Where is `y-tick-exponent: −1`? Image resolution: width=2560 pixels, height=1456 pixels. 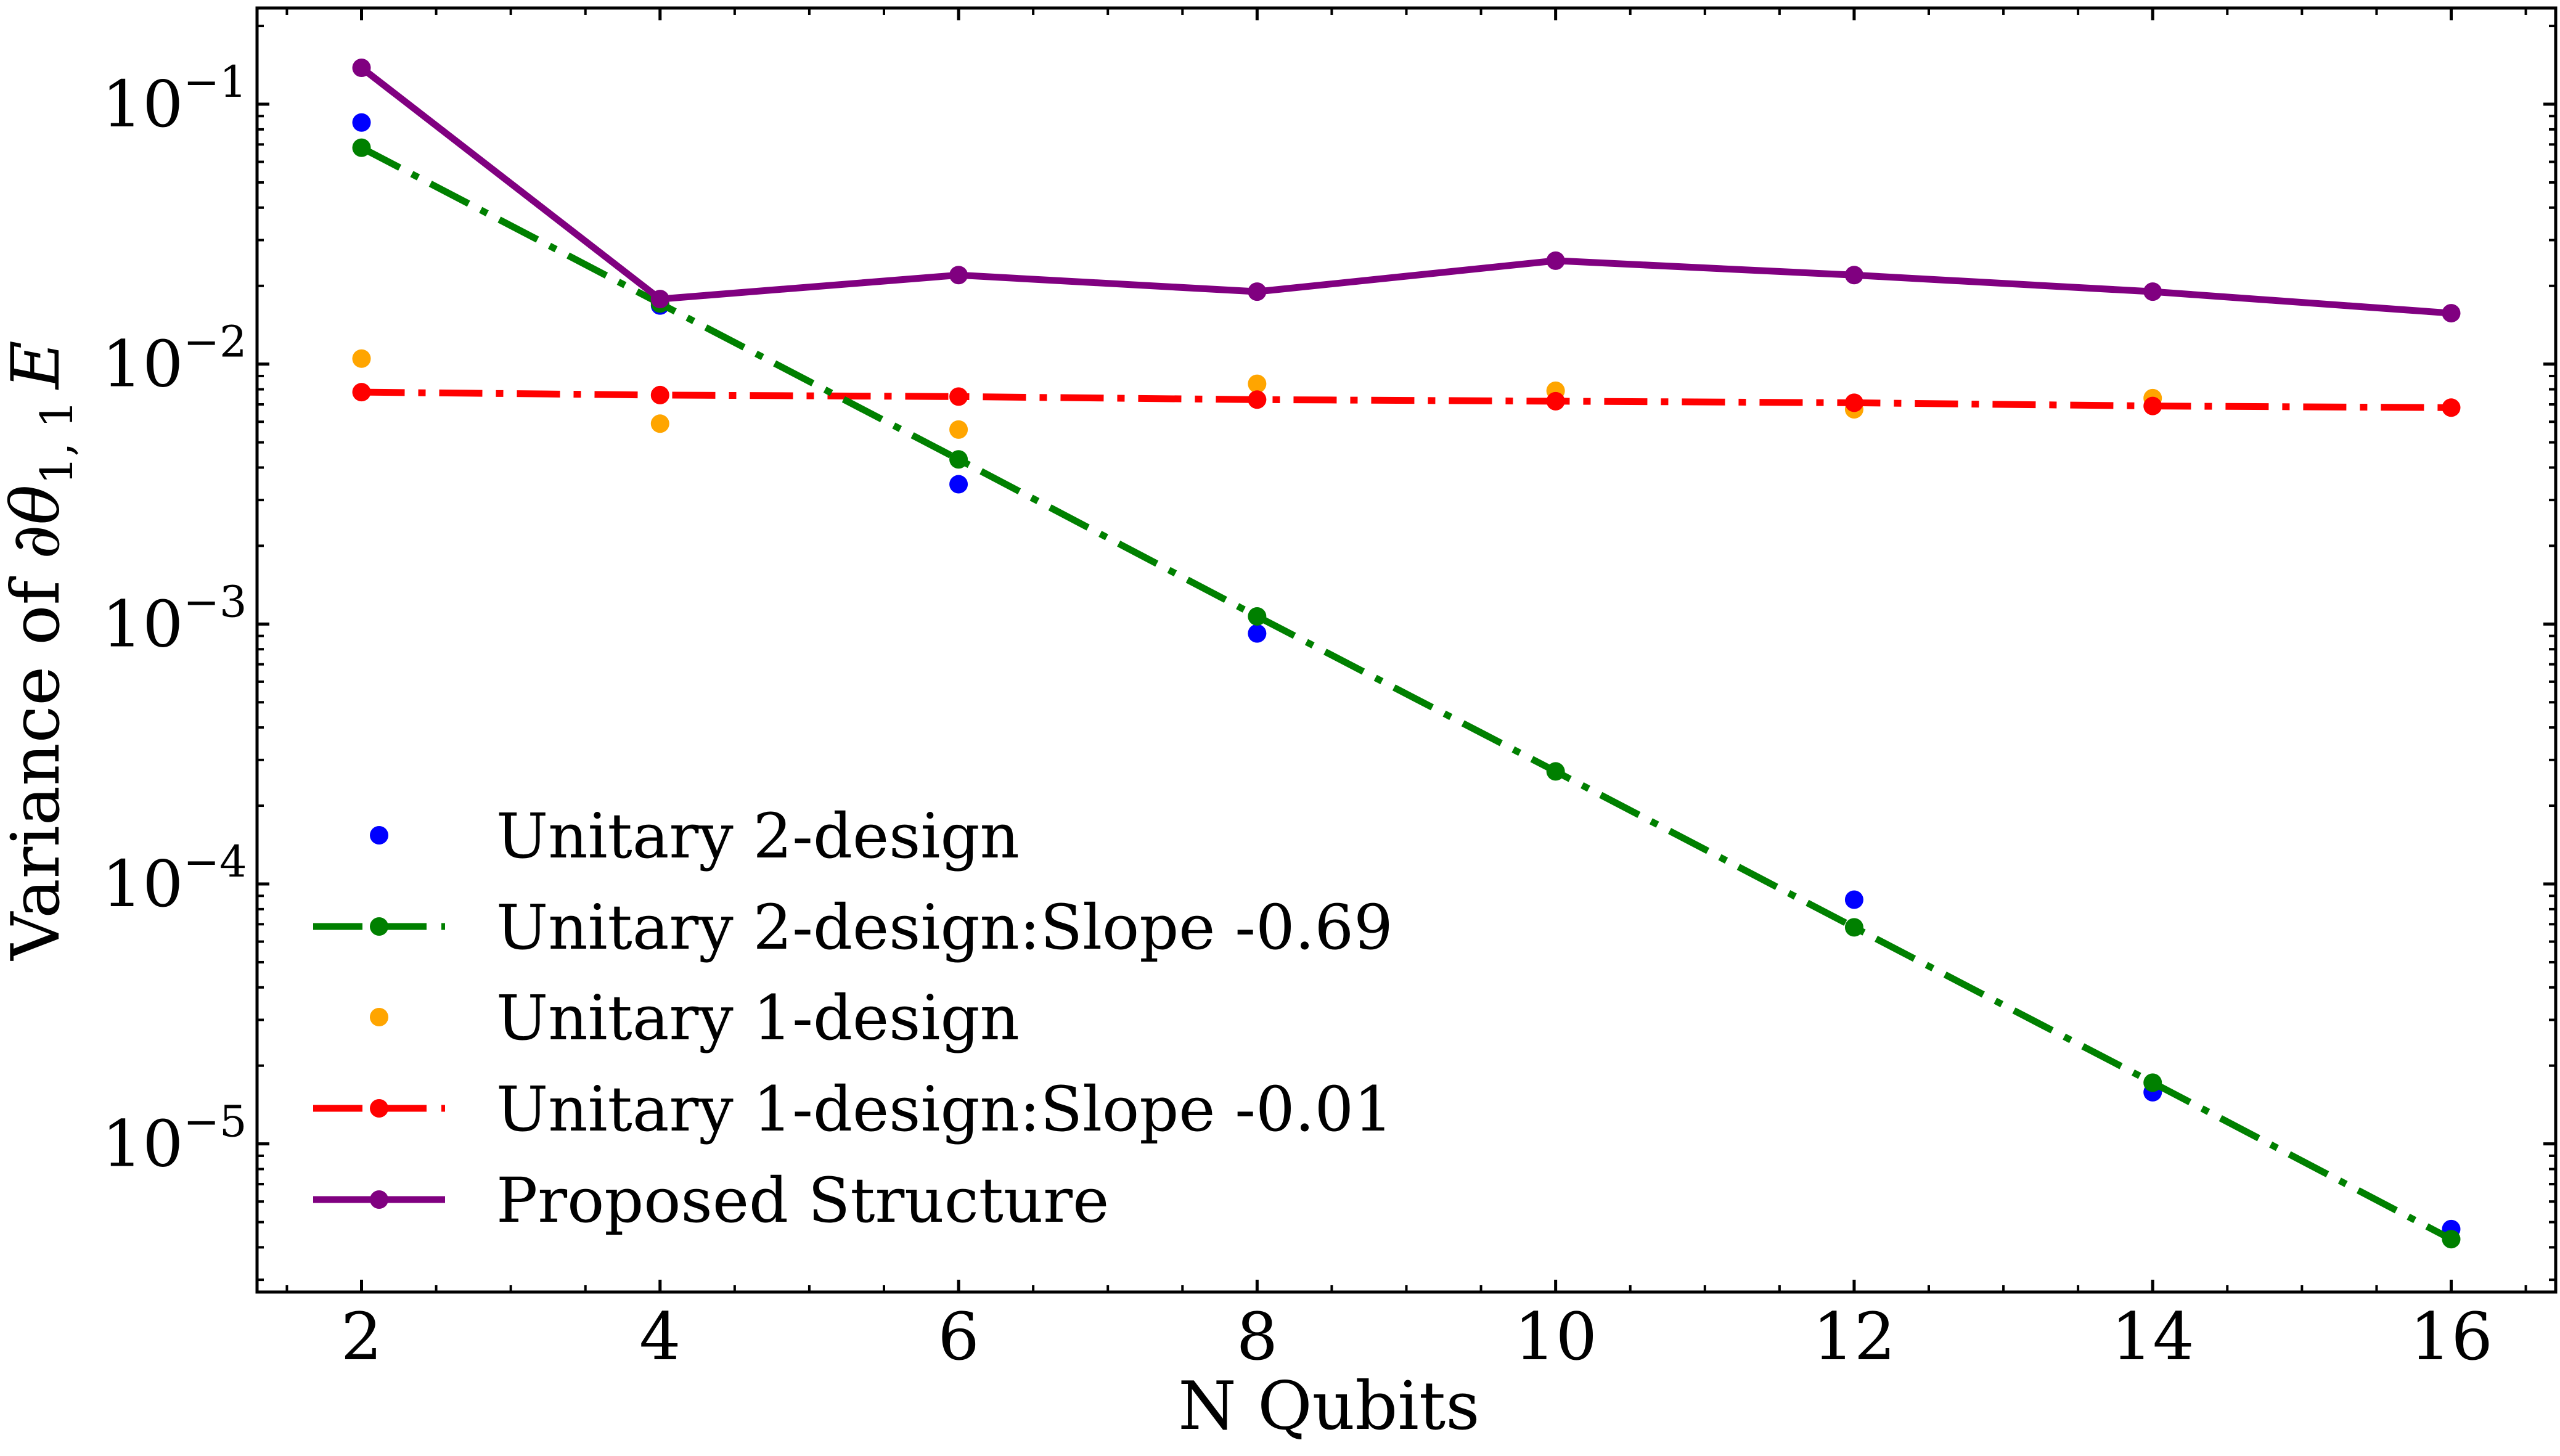
y-tick-exponent: −1 is located at coordinates (215, 82).